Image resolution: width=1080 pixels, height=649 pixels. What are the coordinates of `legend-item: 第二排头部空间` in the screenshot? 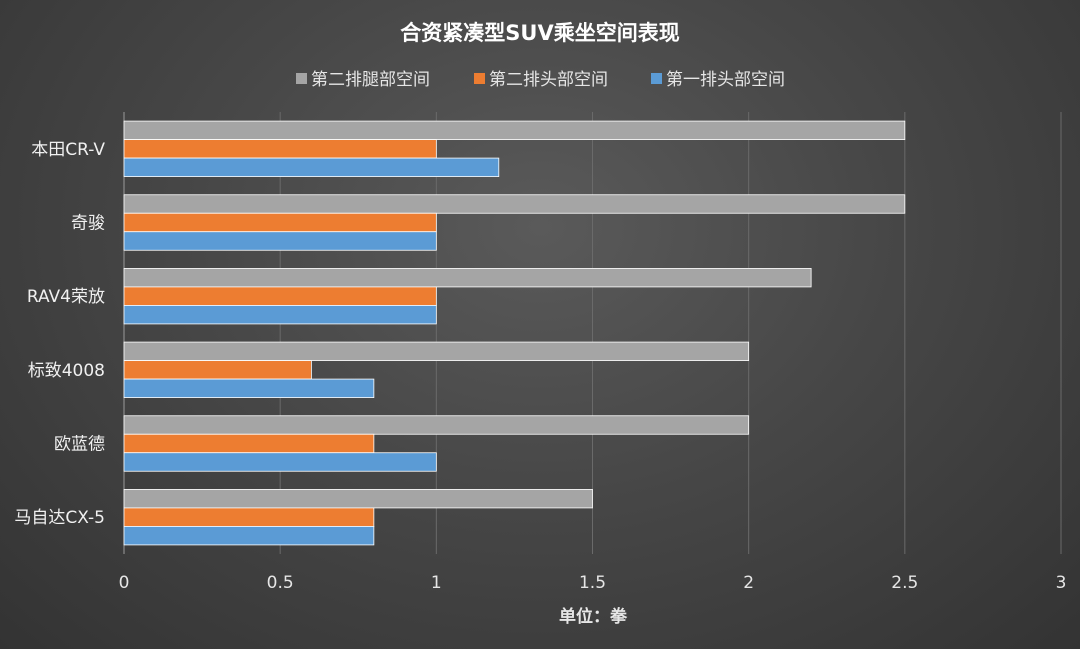 It's located at (541, 80).